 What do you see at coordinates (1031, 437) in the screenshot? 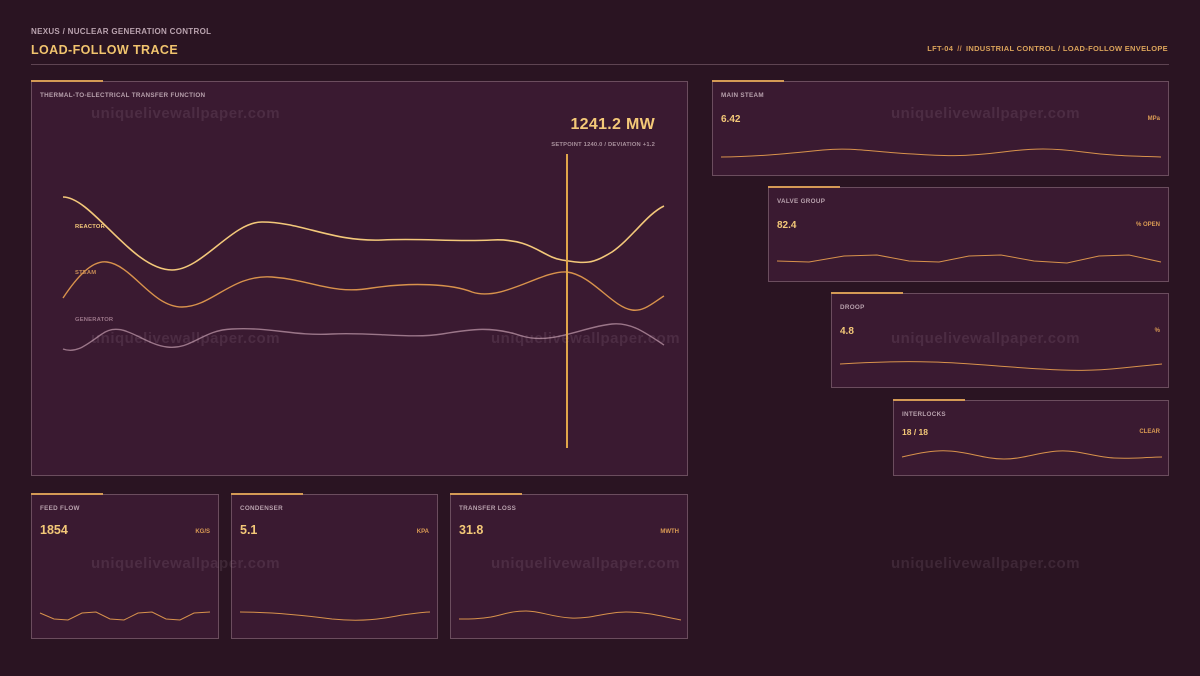
I see `interlocks-panel: INTERLOCKS 18 / 18 CLEAR` at bounding box center [1031, 437].